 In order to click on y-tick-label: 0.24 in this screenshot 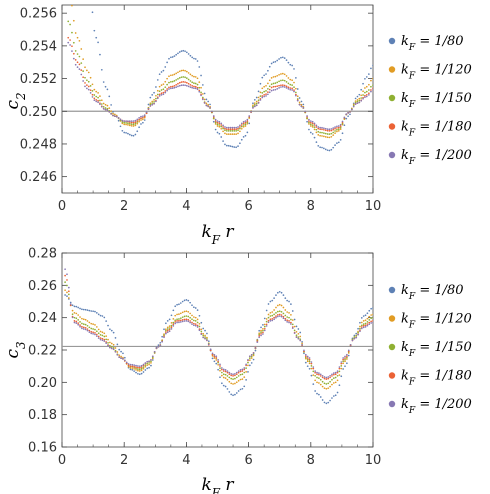, I will do `click(42, 318)`.